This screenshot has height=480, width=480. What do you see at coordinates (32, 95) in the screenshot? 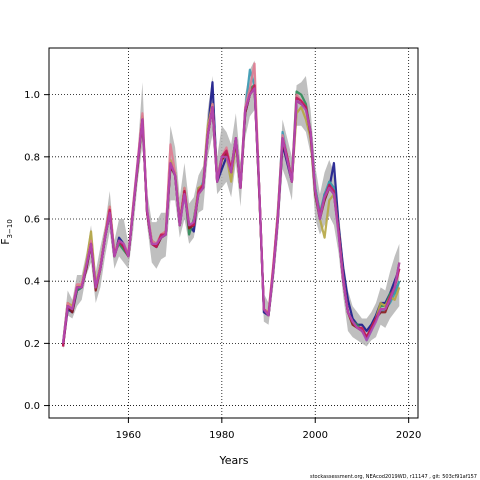
I see `y-tick-label-1: 1.0` at bounding box center [32, 95].